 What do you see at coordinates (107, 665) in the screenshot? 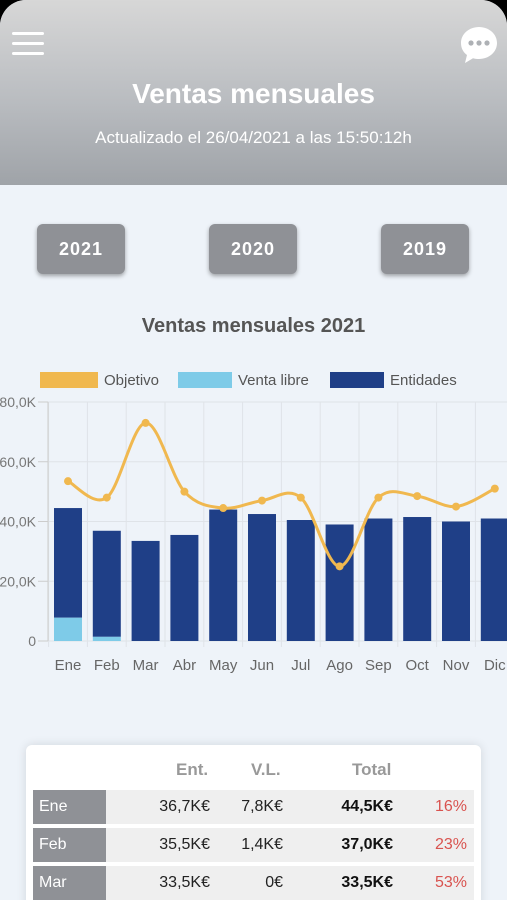
I see `x-tick-label: Feb` at bounding box center [107, 665].